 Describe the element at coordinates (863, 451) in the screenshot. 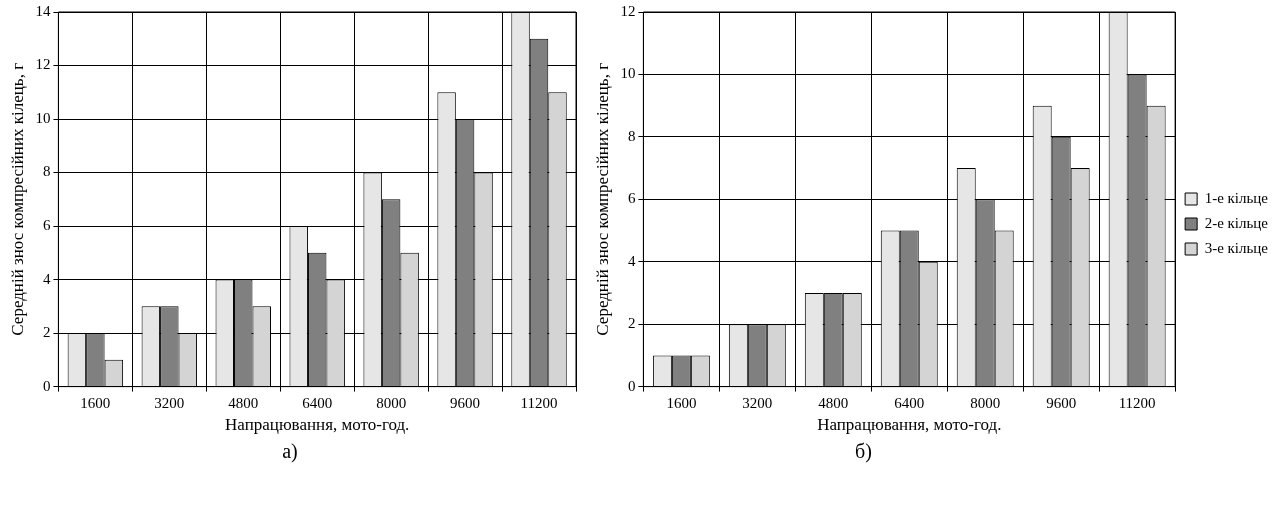

I see `text: б)` at that location.